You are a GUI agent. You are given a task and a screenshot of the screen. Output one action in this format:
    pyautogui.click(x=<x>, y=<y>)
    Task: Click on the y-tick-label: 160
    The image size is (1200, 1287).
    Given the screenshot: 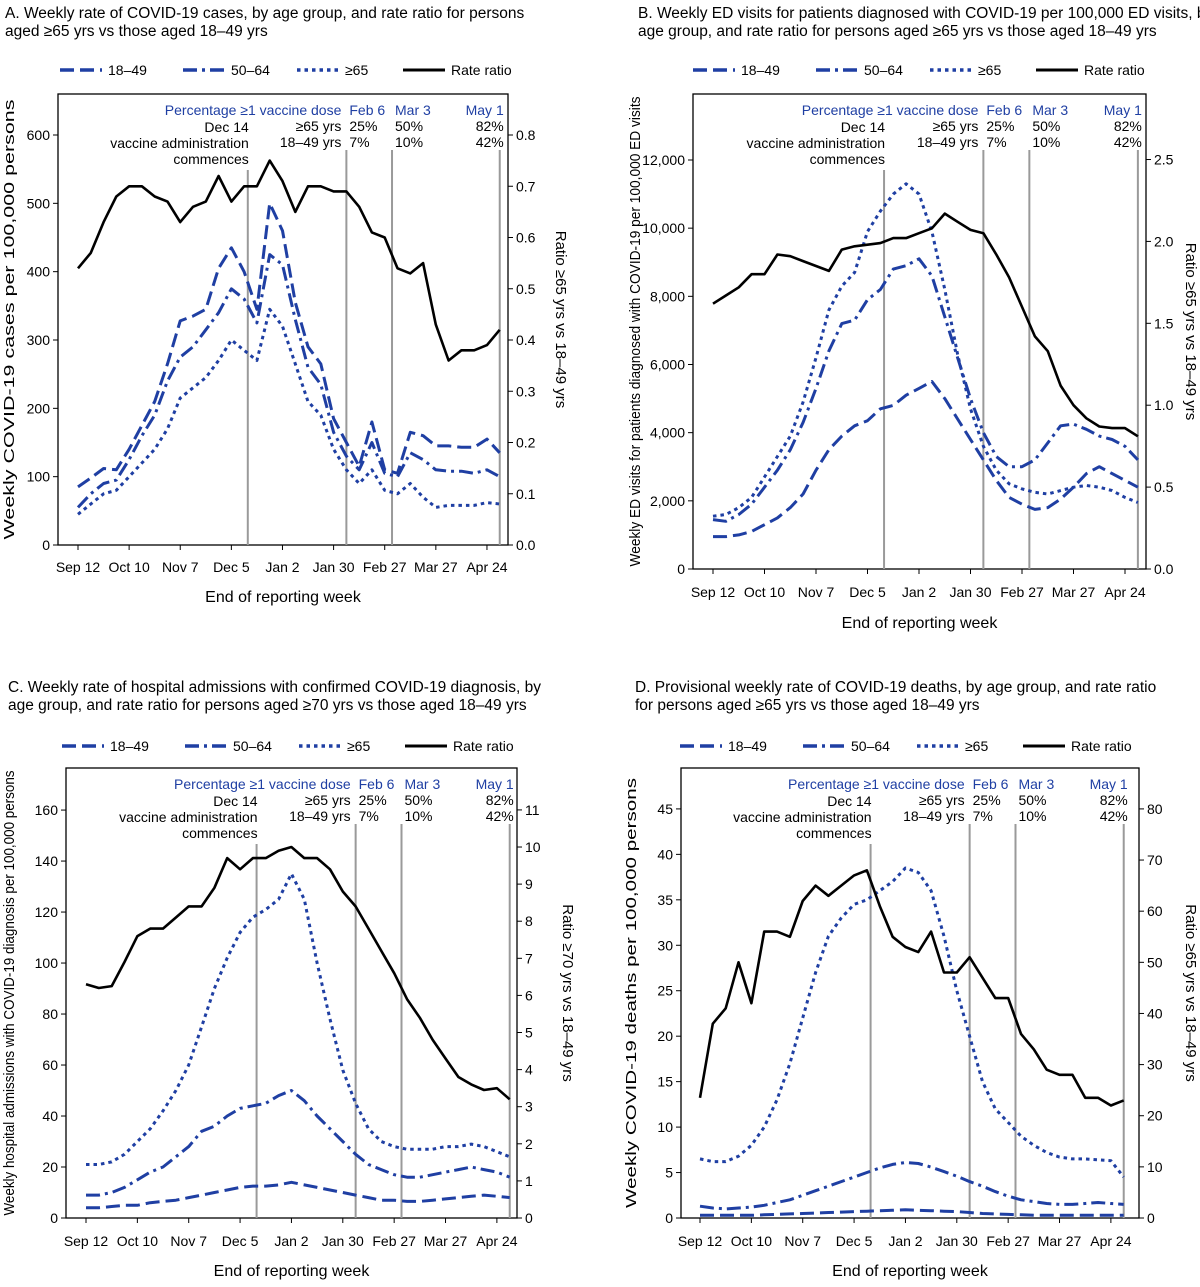 What is the action you would take?
    pyautogui.click(x=47, y=810)
    